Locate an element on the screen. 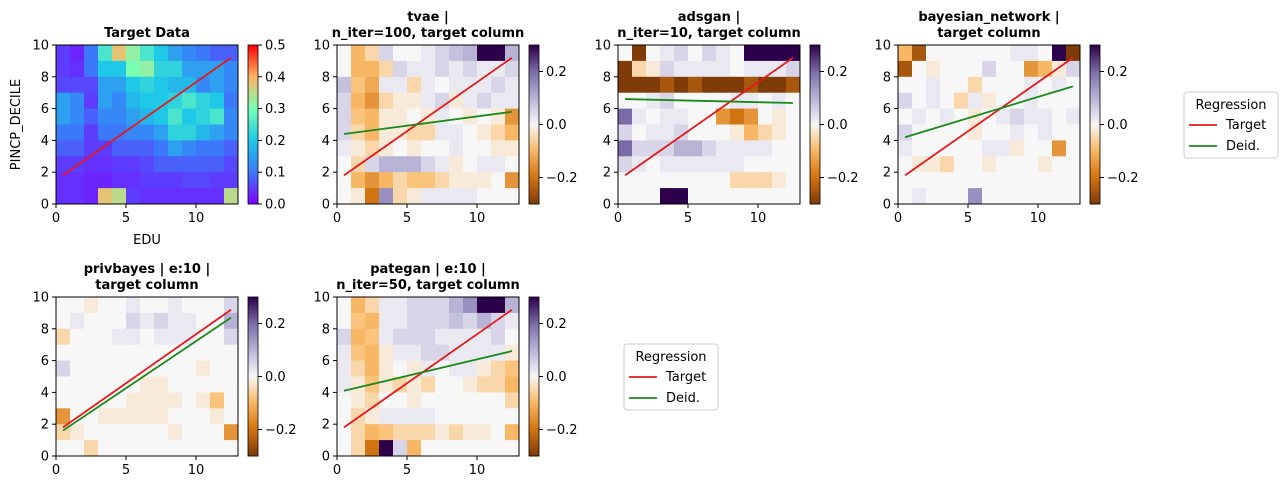 This screenshot has height=490, width=1288. y-tick-label: 2 is located at coordinates (45, 425).